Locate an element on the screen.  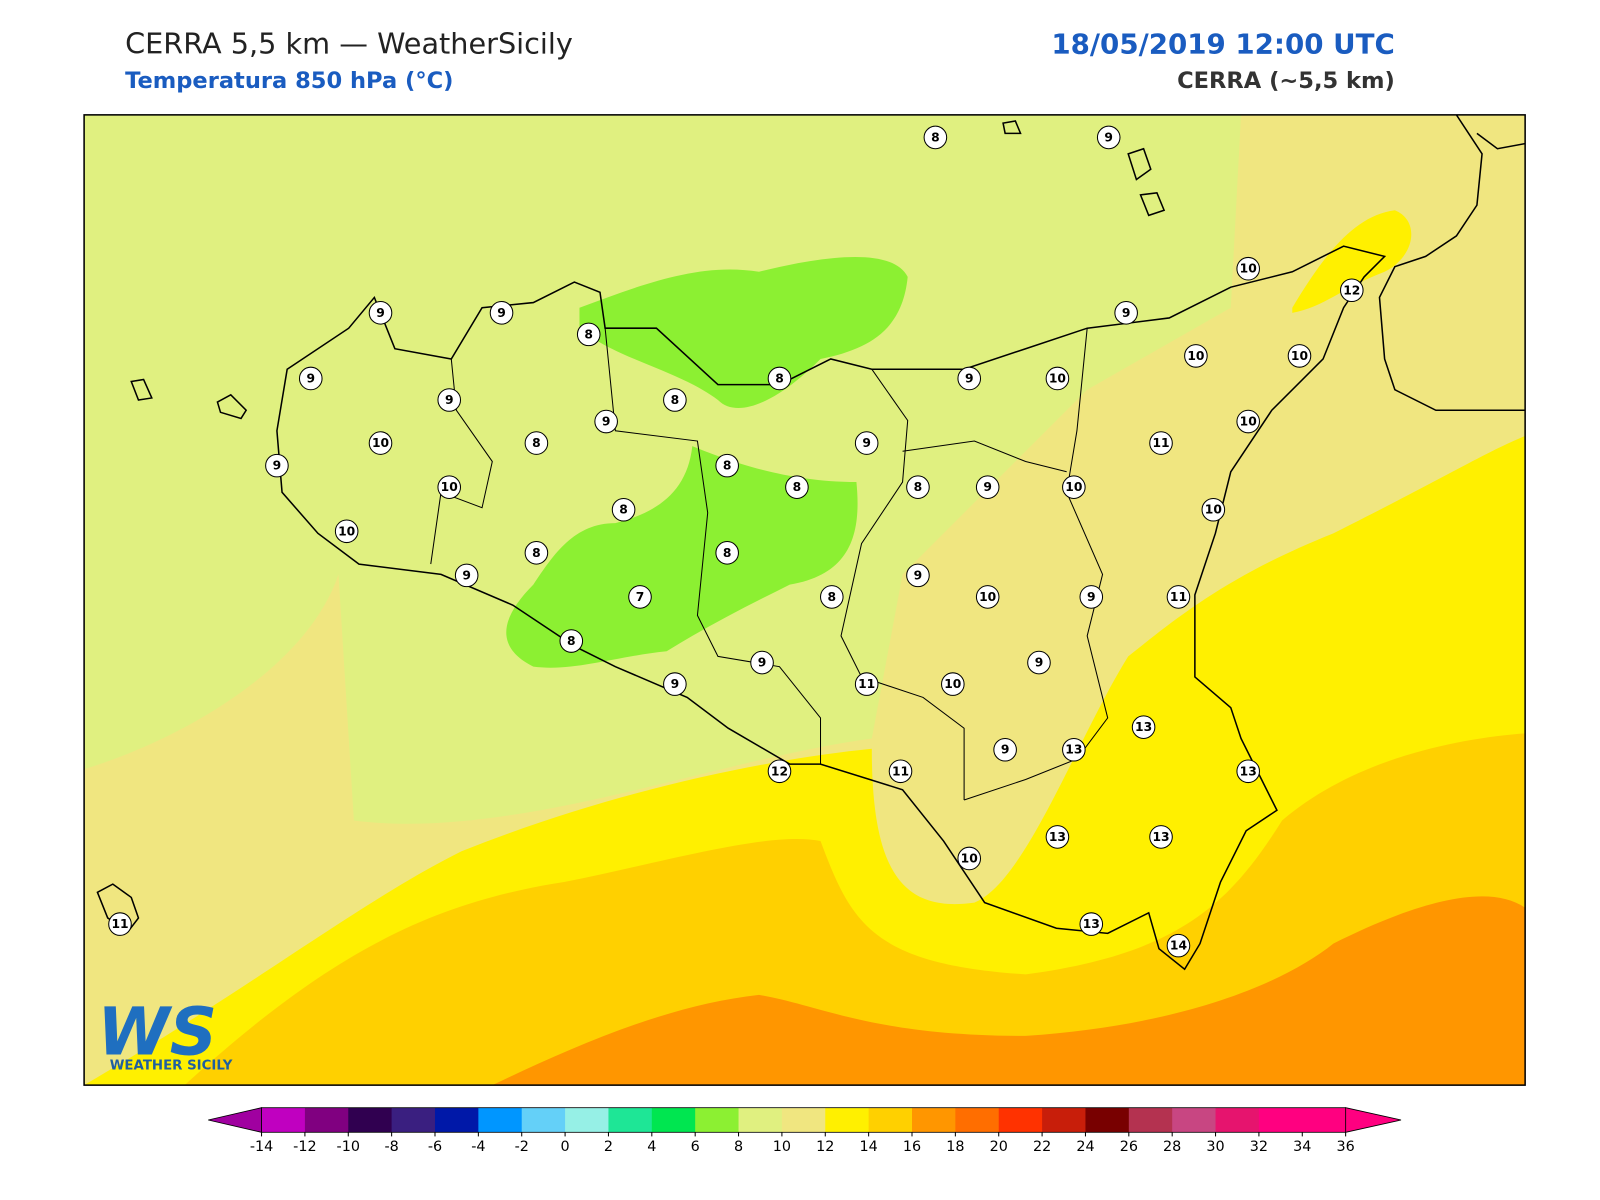
station-value: 11 is located at coordinates (119, 924).